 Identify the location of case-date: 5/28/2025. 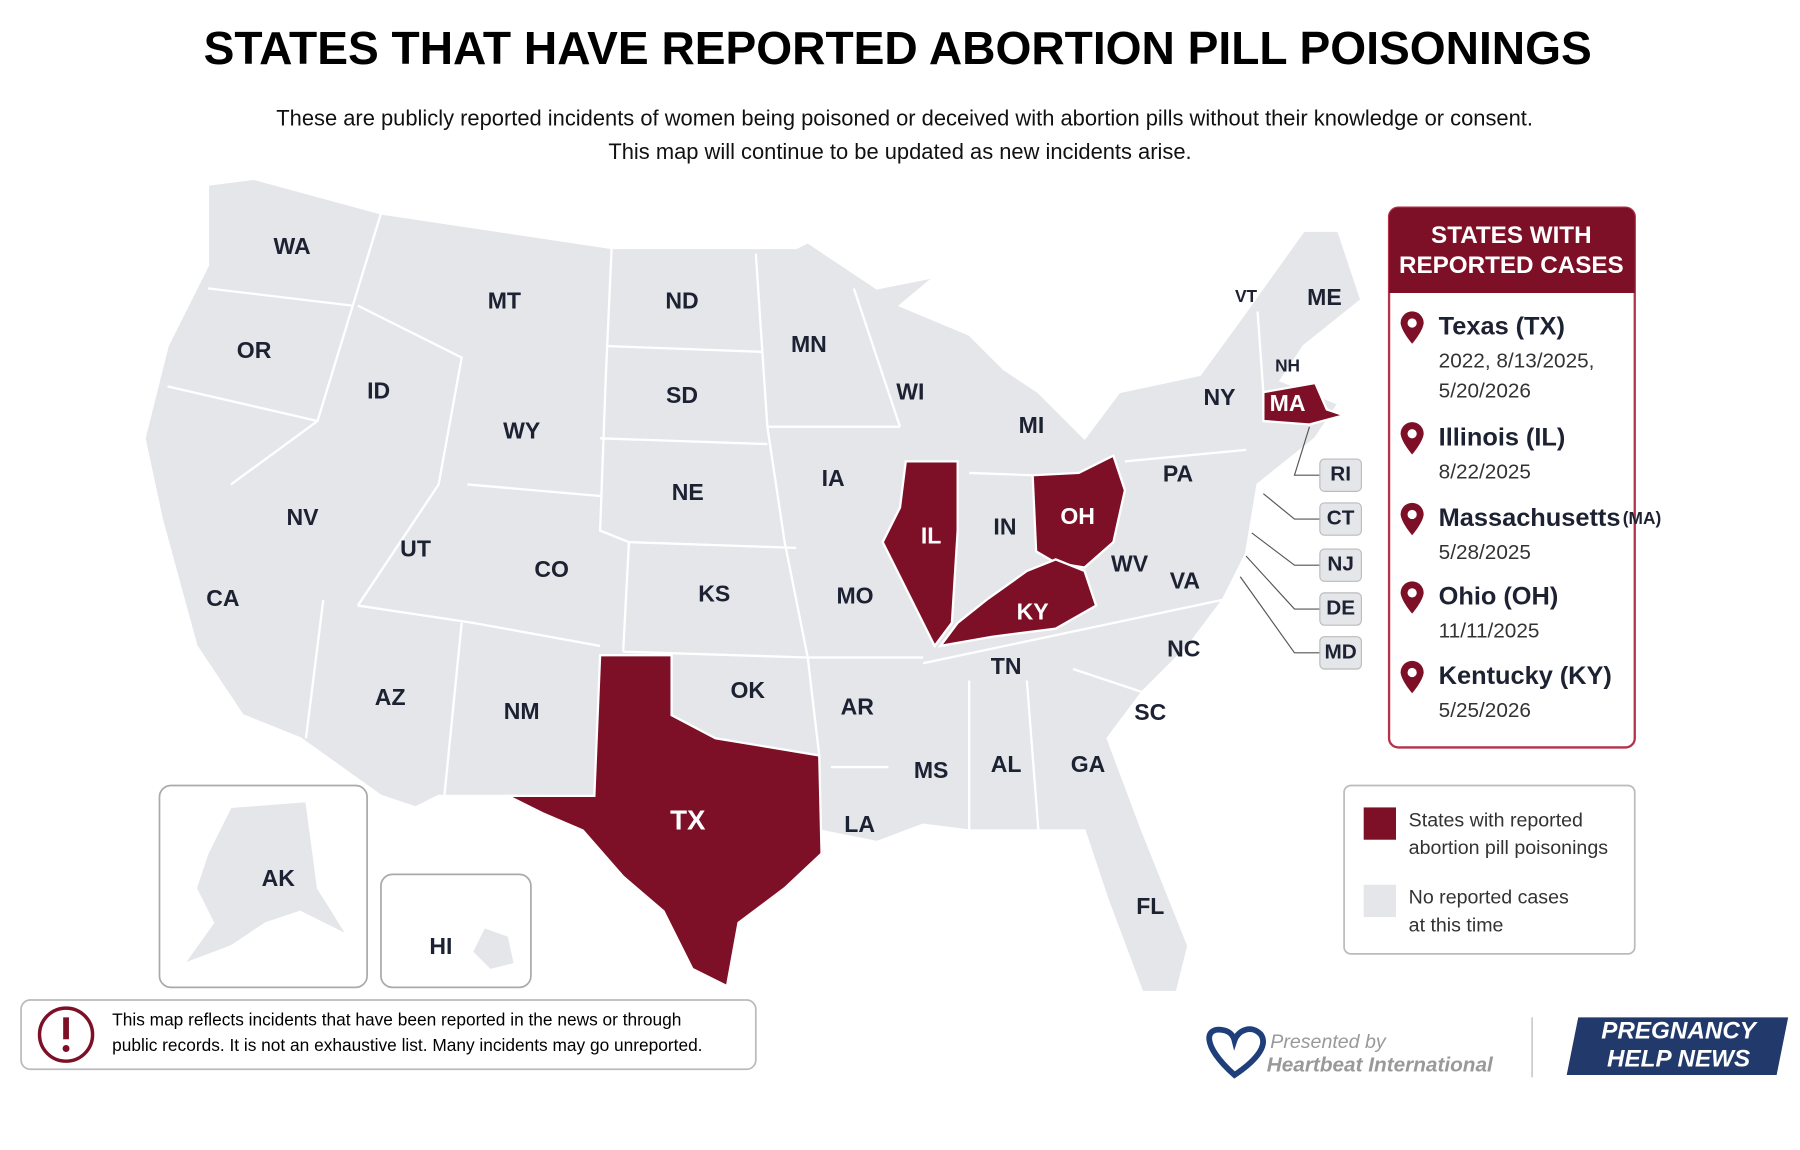
(1485, 552).